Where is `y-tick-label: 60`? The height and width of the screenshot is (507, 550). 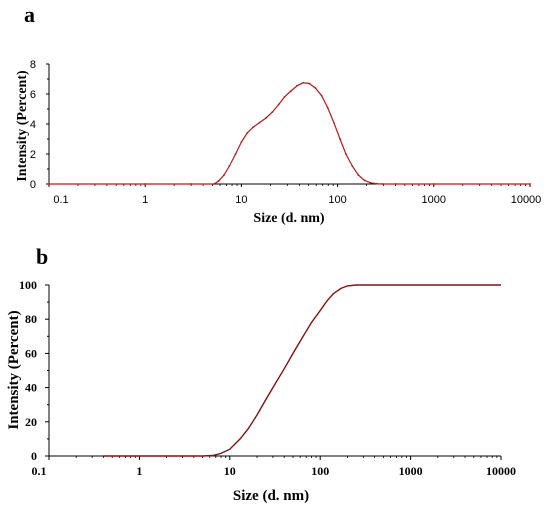 y-tick-label: 60 is located at coordinates (31, 353).